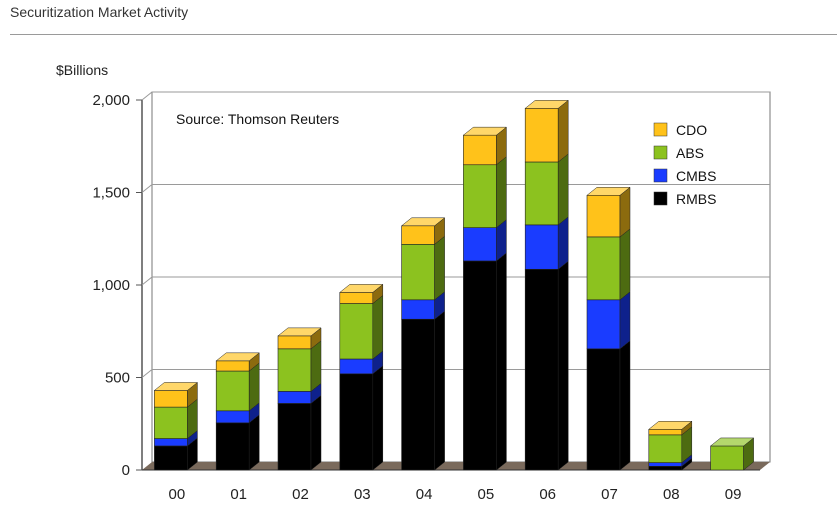  I want to click on legend-item: RMBS, so click(684, 199).